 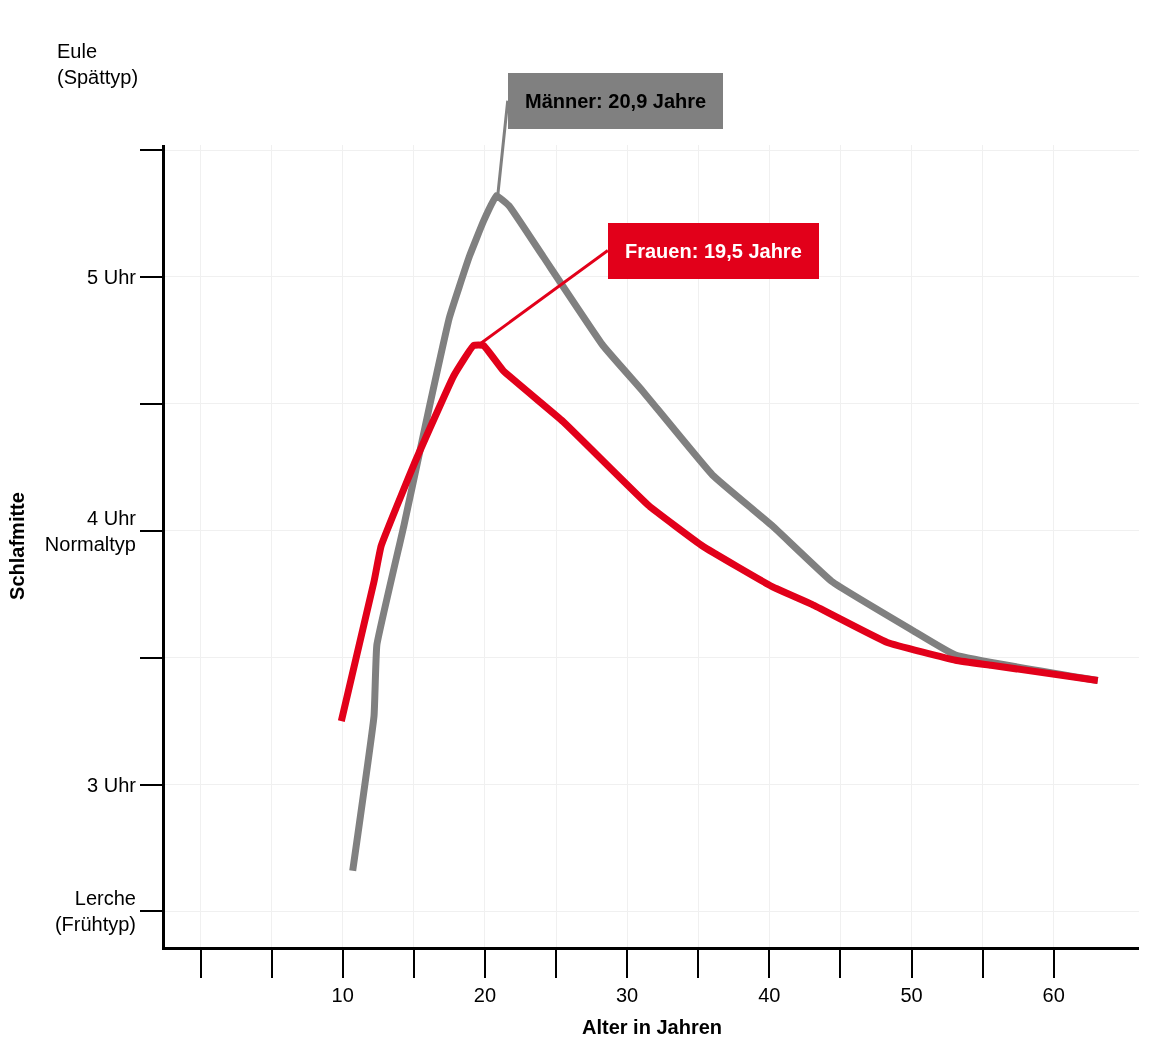 What do you see at coordinates (90, 530) in the screenshot?
I see `y-tick-label: 4 Uhr Normaltyp` at bounding box center [90, 530].